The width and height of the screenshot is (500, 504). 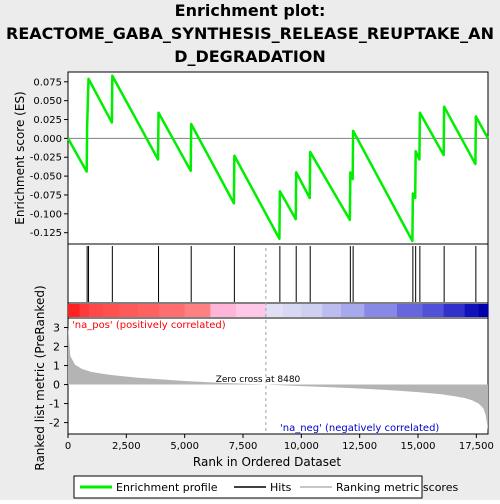 What do you see at coordinates (258, 380) in the screenshot?
I see `zero-cross-label: Zero cross at 8480` at bounding box center [258, 380].